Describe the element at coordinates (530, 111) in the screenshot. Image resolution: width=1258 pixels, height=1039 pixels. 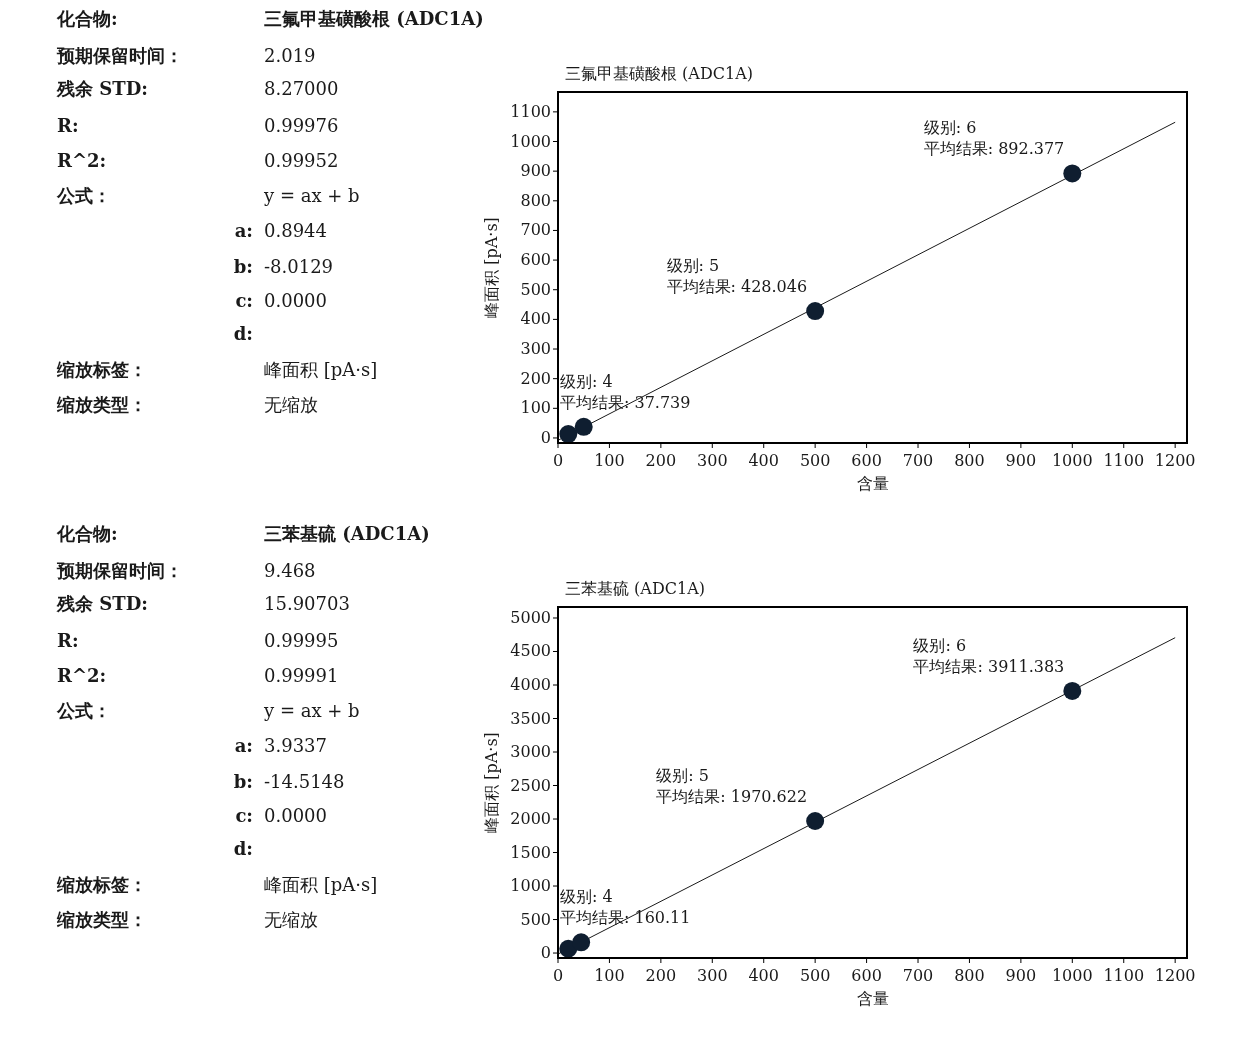
I see `y-tick-label: 1100` at that location.